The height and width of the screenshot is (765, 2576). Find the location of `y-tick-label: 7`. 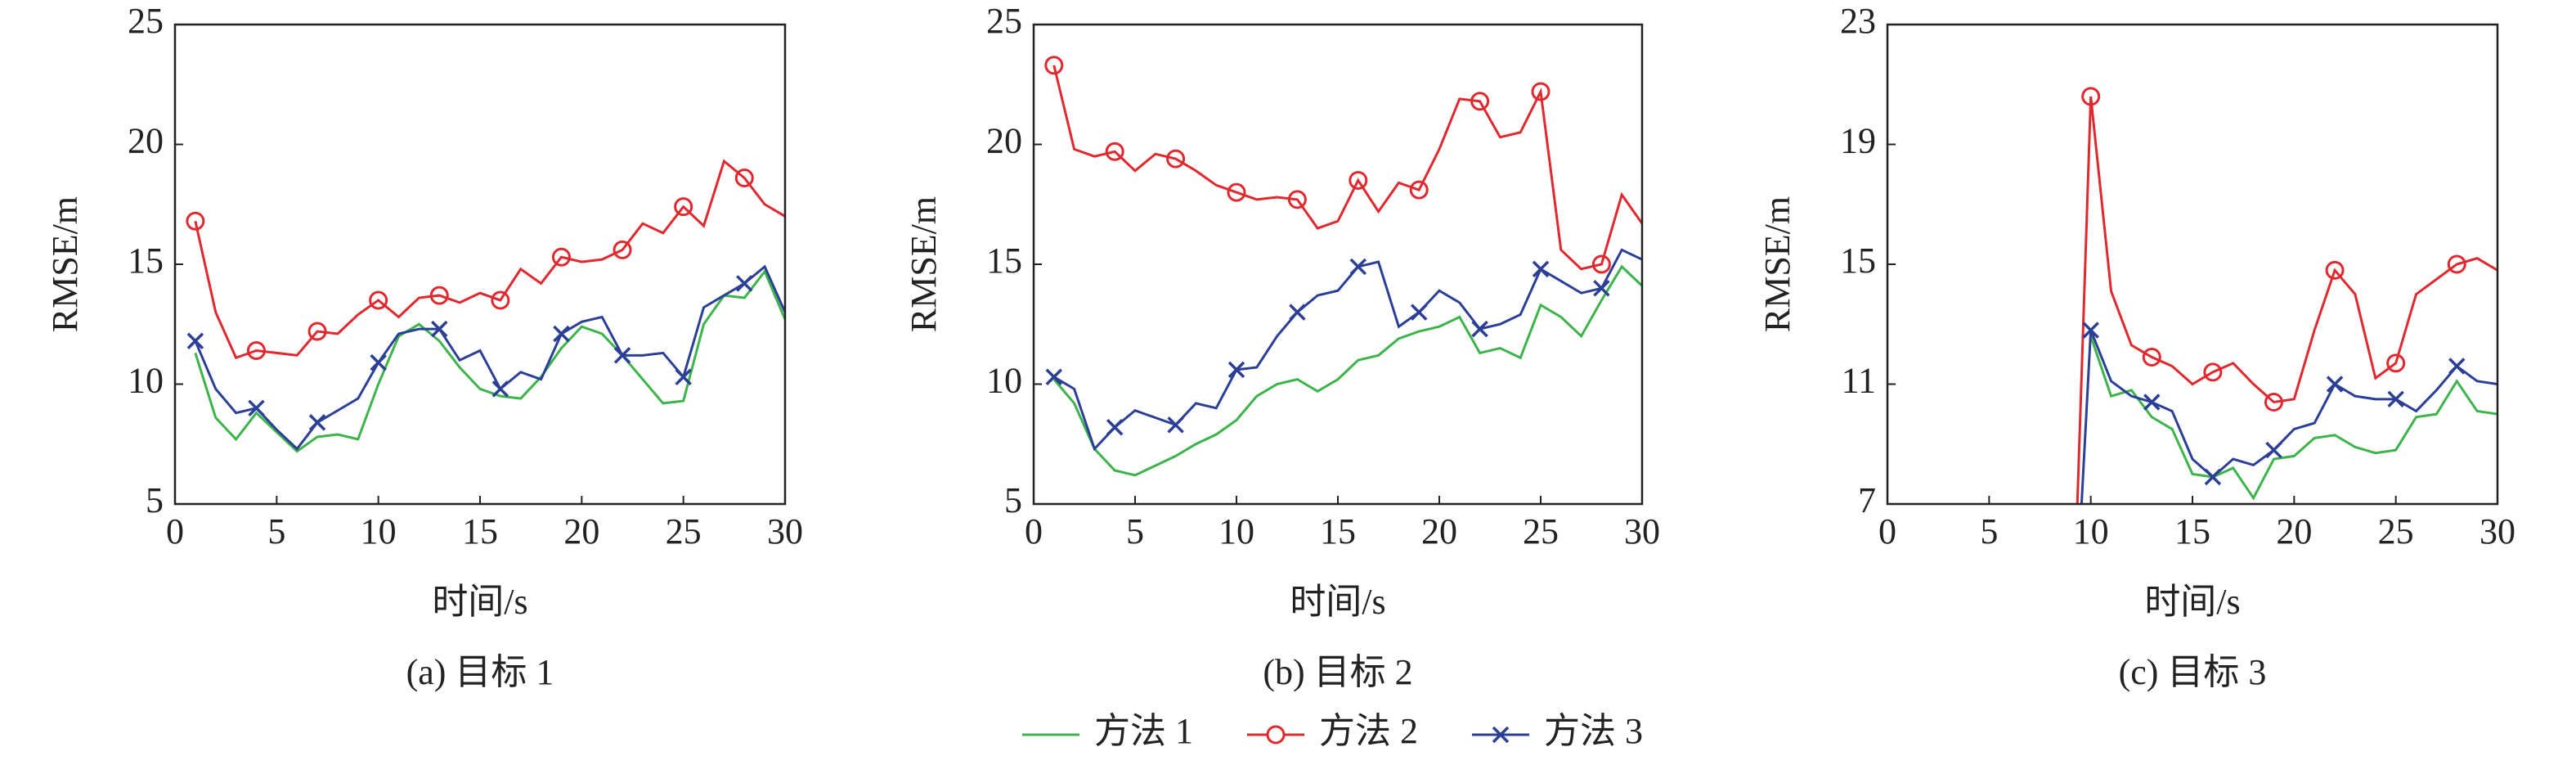

y-tick-label: 7 is located at coordinates (1867, 500).